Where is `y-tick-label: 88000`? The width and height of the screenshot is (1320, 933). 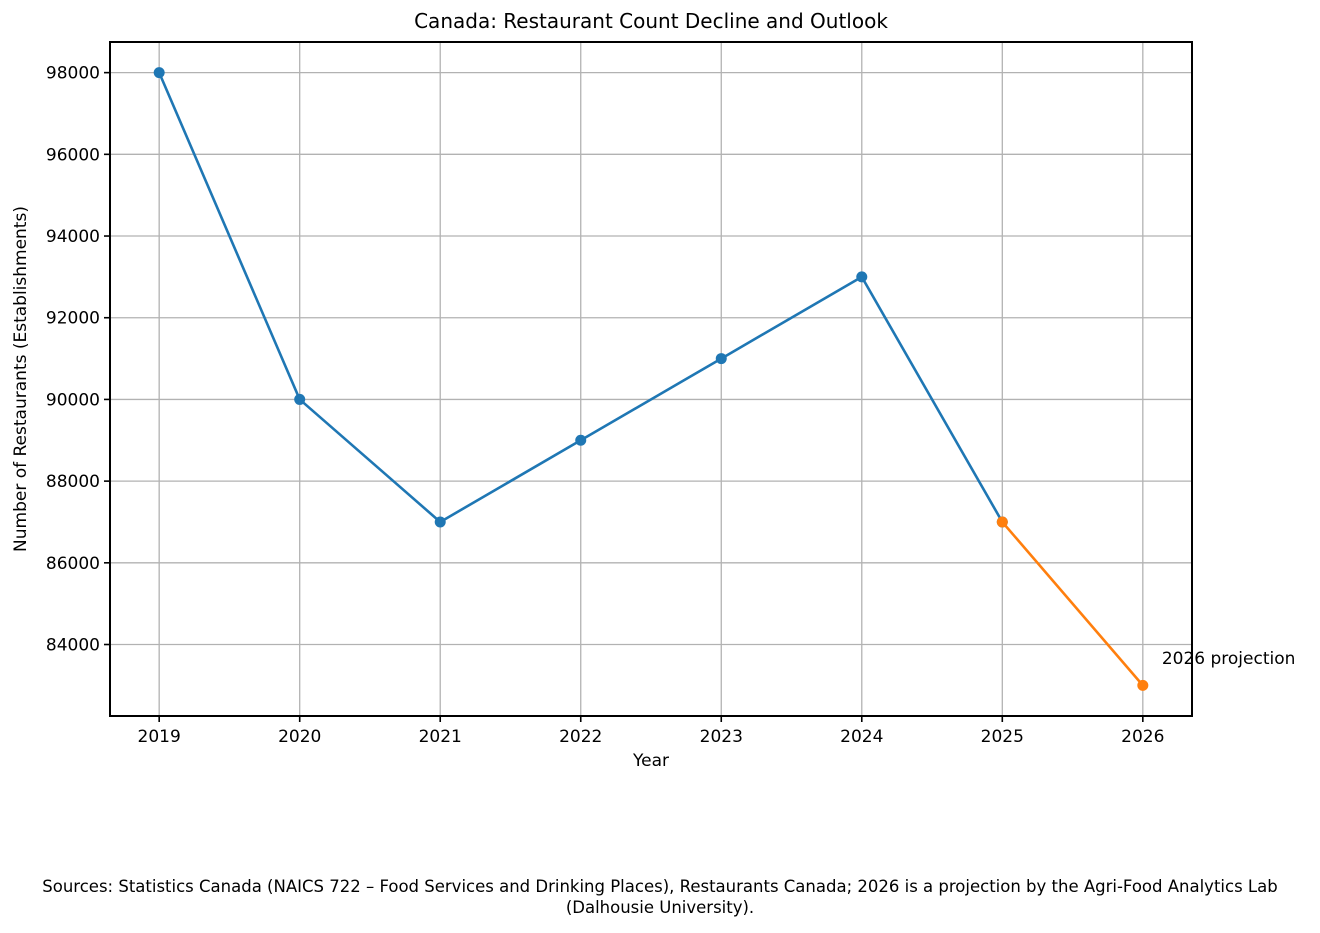
y-tick-label: 88000 is located at coordinates (73, 482).